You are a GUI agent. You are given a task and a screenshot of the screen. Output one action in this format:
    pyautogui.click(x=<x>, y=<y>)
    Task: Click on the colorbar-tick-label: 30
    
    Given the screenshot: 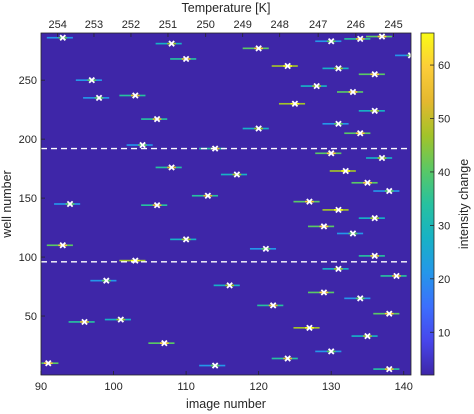 What is the action you would take?
    pyautogui.click(x=444, y=226)
    